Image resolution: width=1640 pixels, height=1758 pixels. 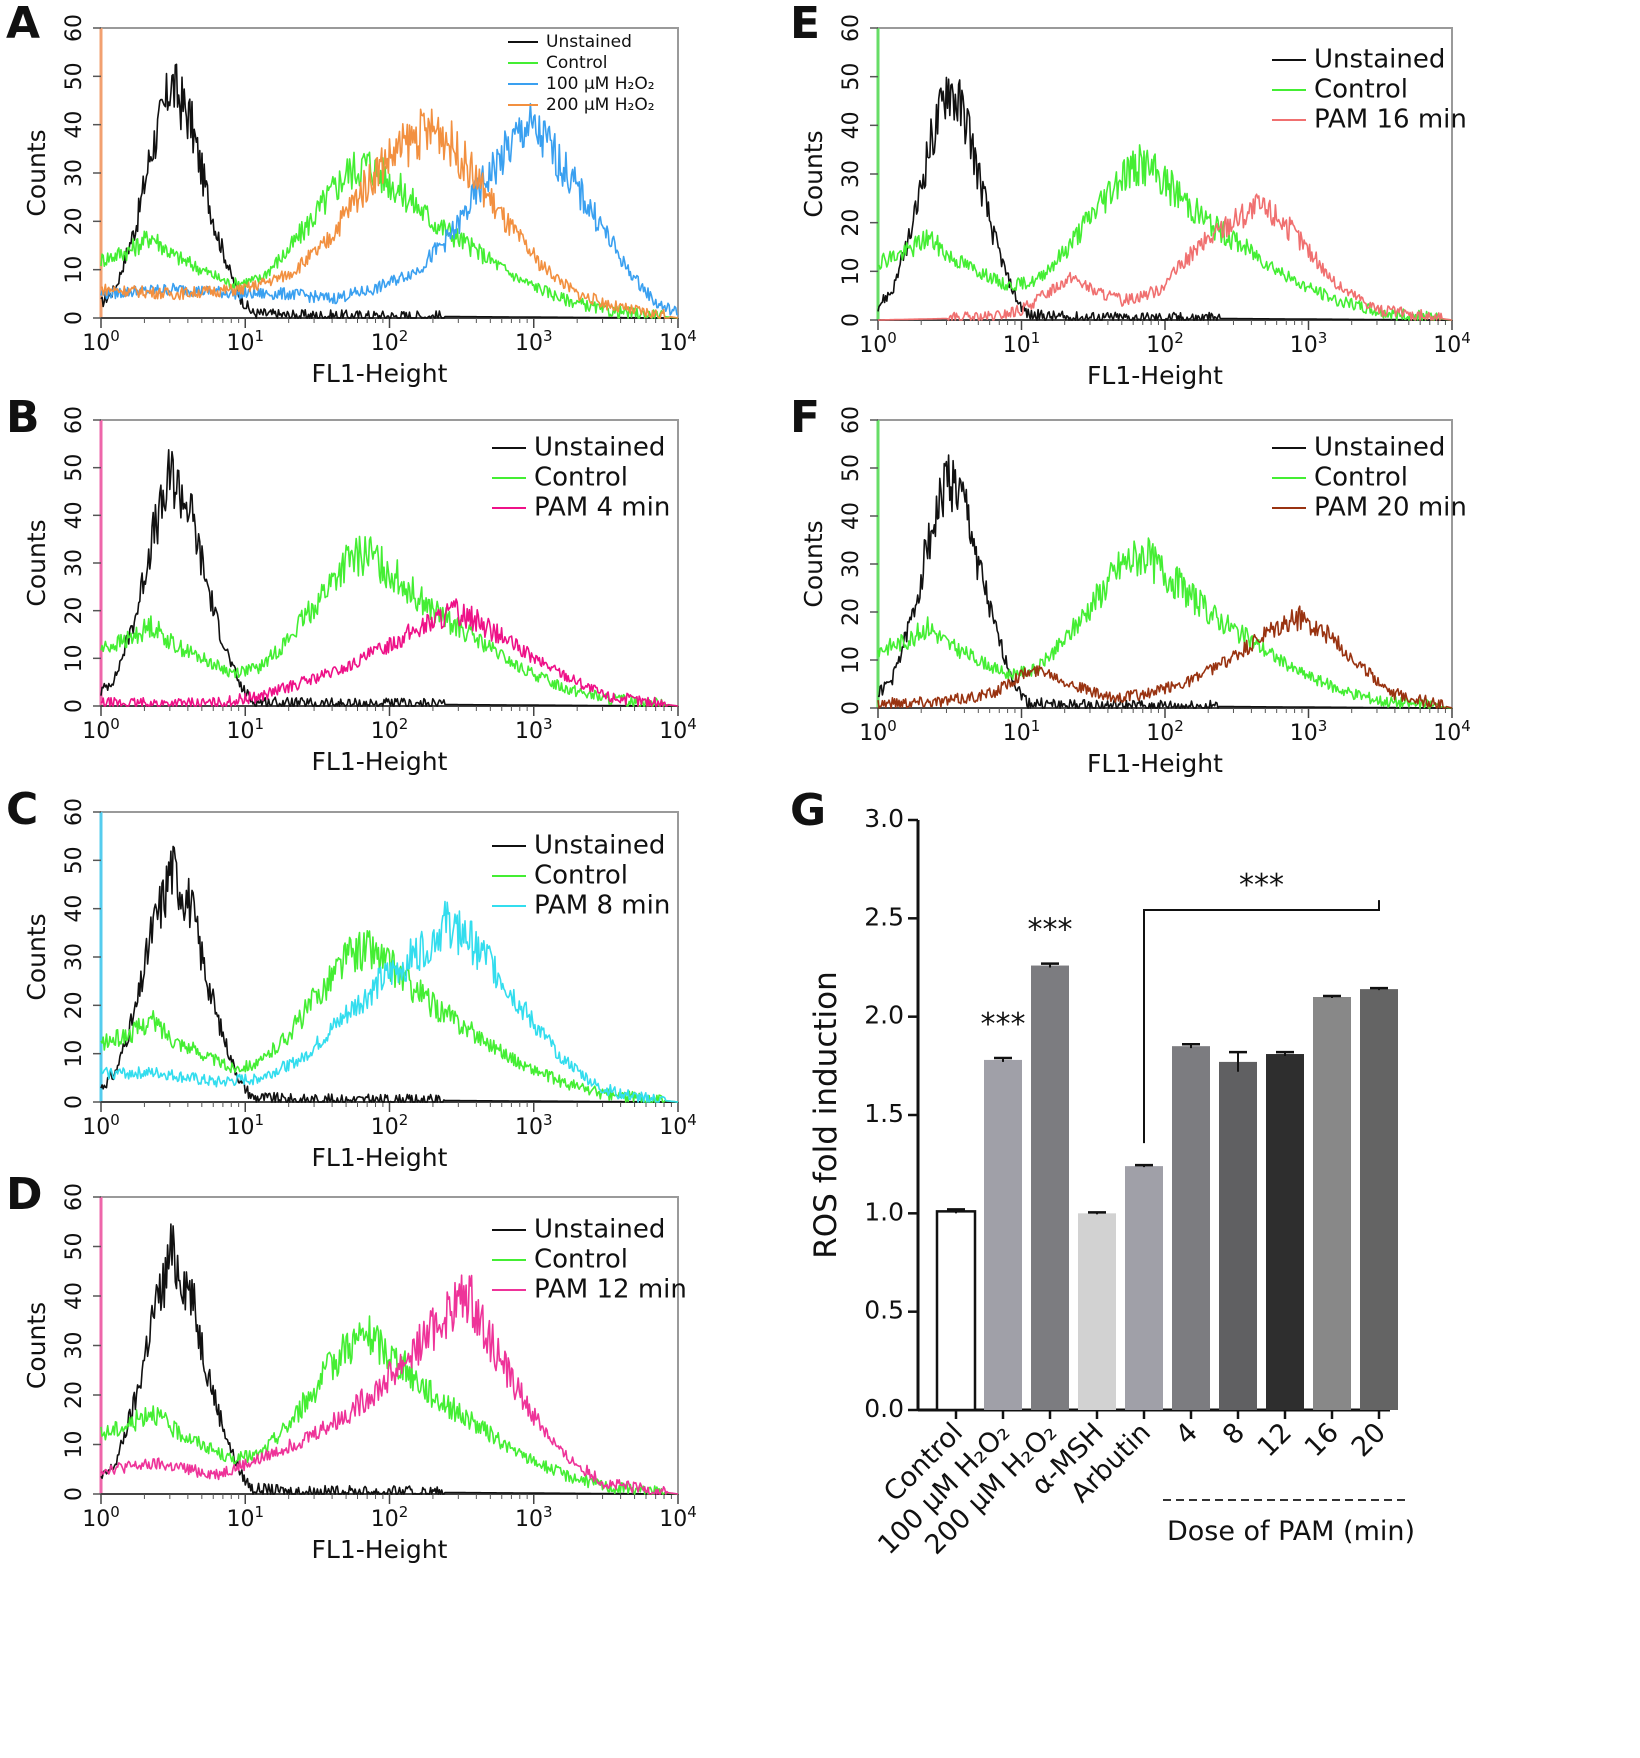 I want to click on y-tick-label: 3.0, so click(x=884, y=818).